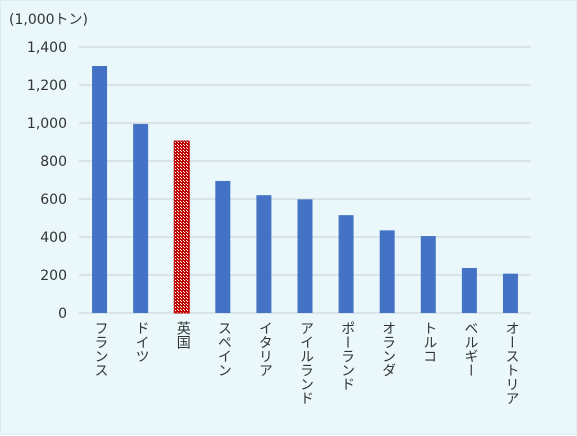 The width and height of the screenshot is (577, 436). I want to click on y-tick-label: 1,400, so click(47, 48).